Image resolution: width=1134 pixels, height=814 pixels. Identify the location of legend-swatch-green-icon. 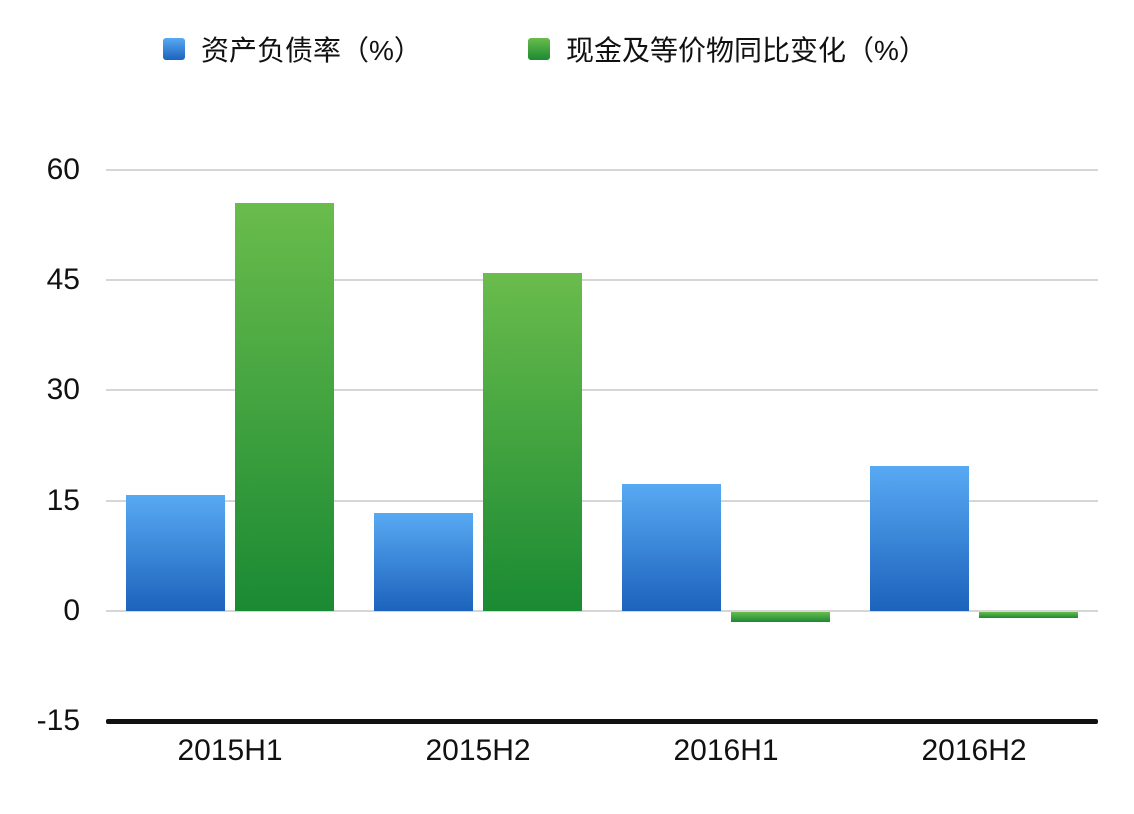
(539, 49).